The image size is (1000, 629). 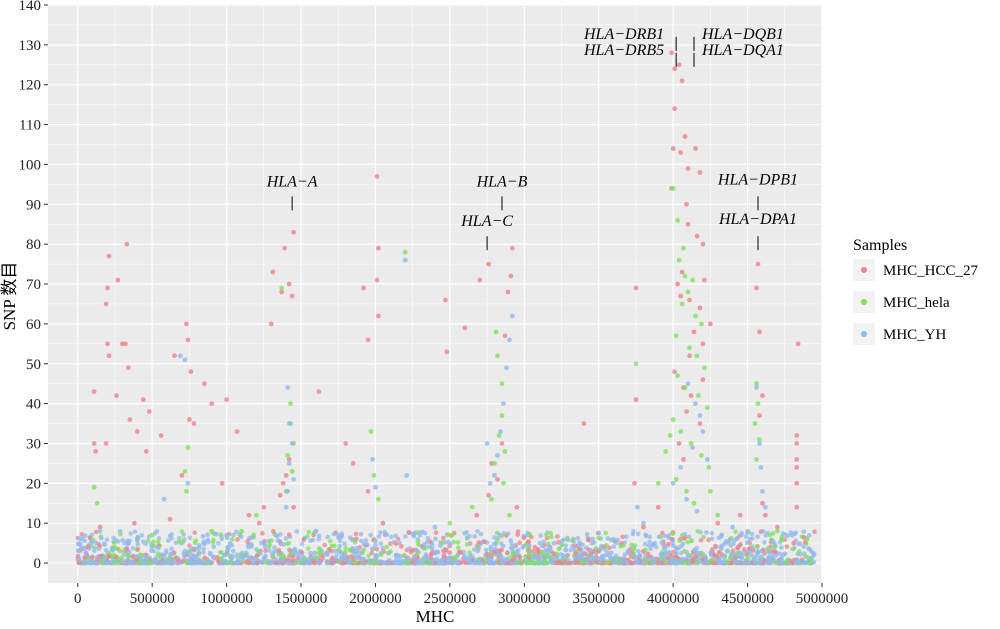 I want to click on y-tick-label: 120, so click(x=30, y=86).